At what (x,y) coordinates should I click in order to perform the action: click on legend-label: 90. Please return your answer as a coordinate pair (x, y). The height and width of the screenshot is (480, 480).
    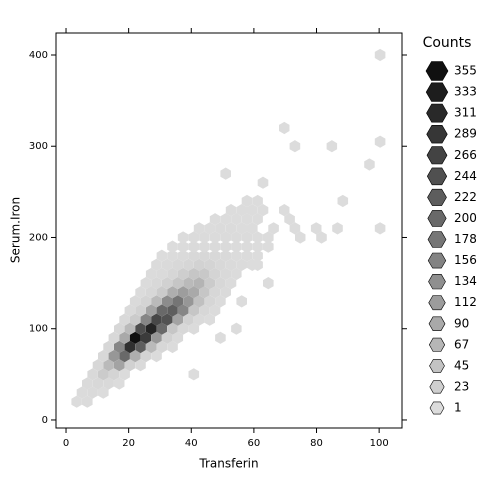
    Looking at the image, I should click on (461, 323).